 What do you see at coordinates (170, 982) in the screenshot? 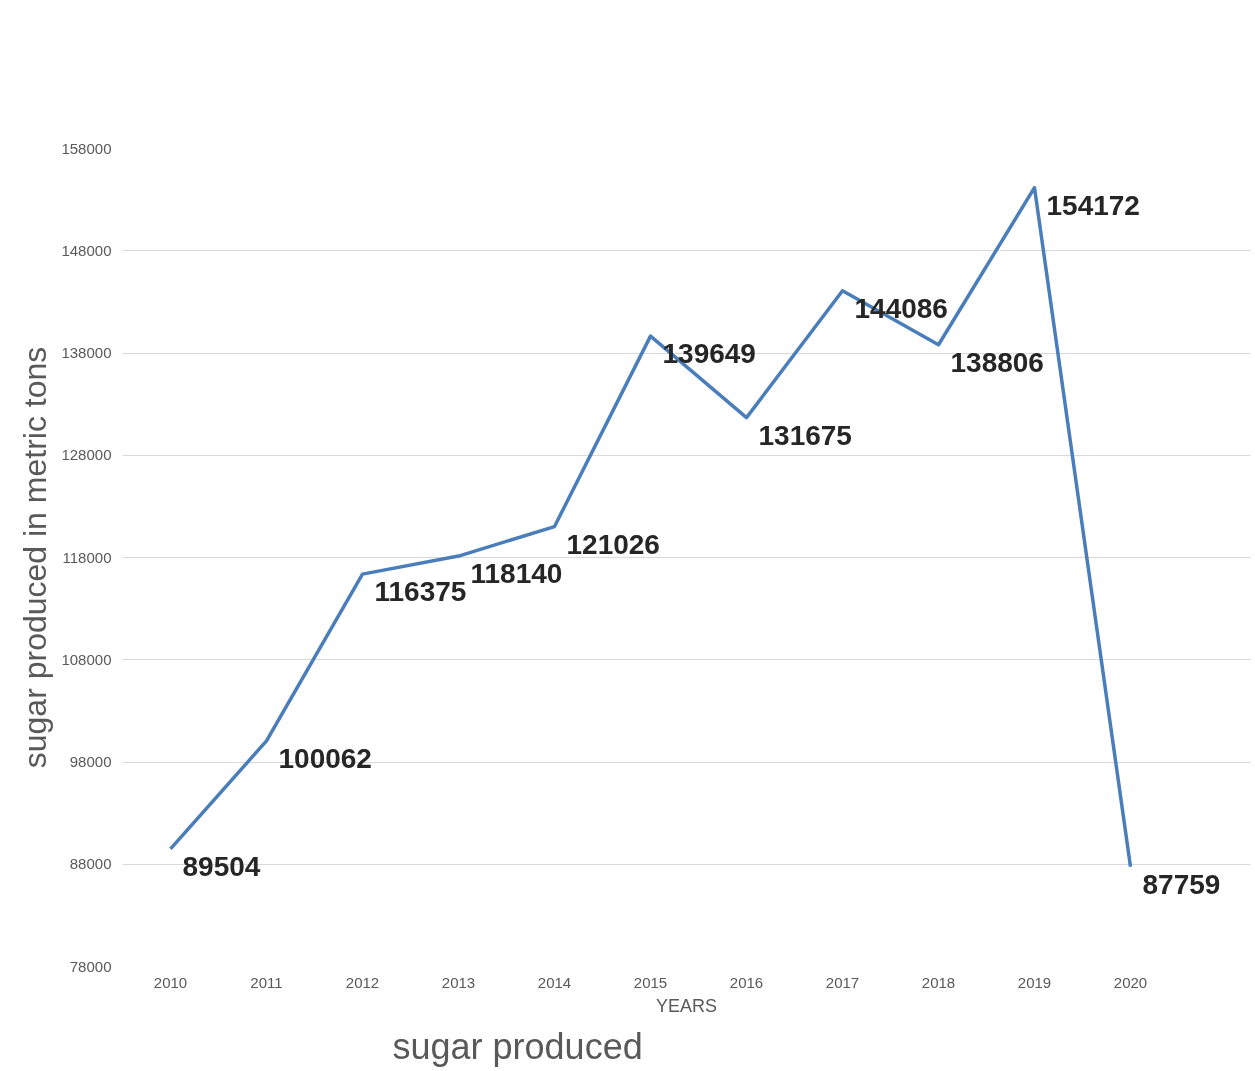
I see `x-tick-label: 2010` at bounding box center [170, 982].